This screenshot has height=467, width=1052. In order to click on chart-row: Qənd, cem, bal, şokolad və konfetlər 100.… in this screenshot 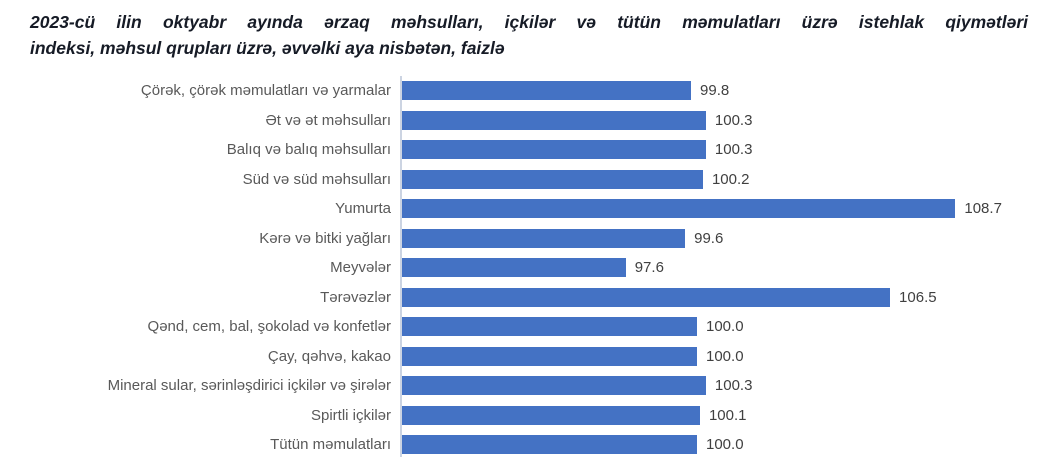, I will do `click(526, 327)`.